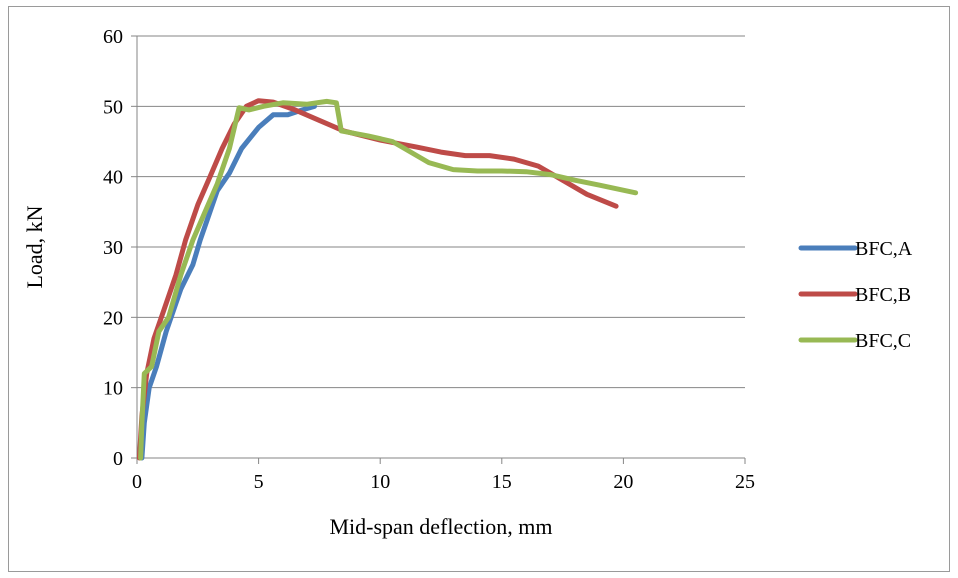 The image size is (958, 578). I want to click on legend: BFC,A BFC,B BFC,C, so click(855, 295).